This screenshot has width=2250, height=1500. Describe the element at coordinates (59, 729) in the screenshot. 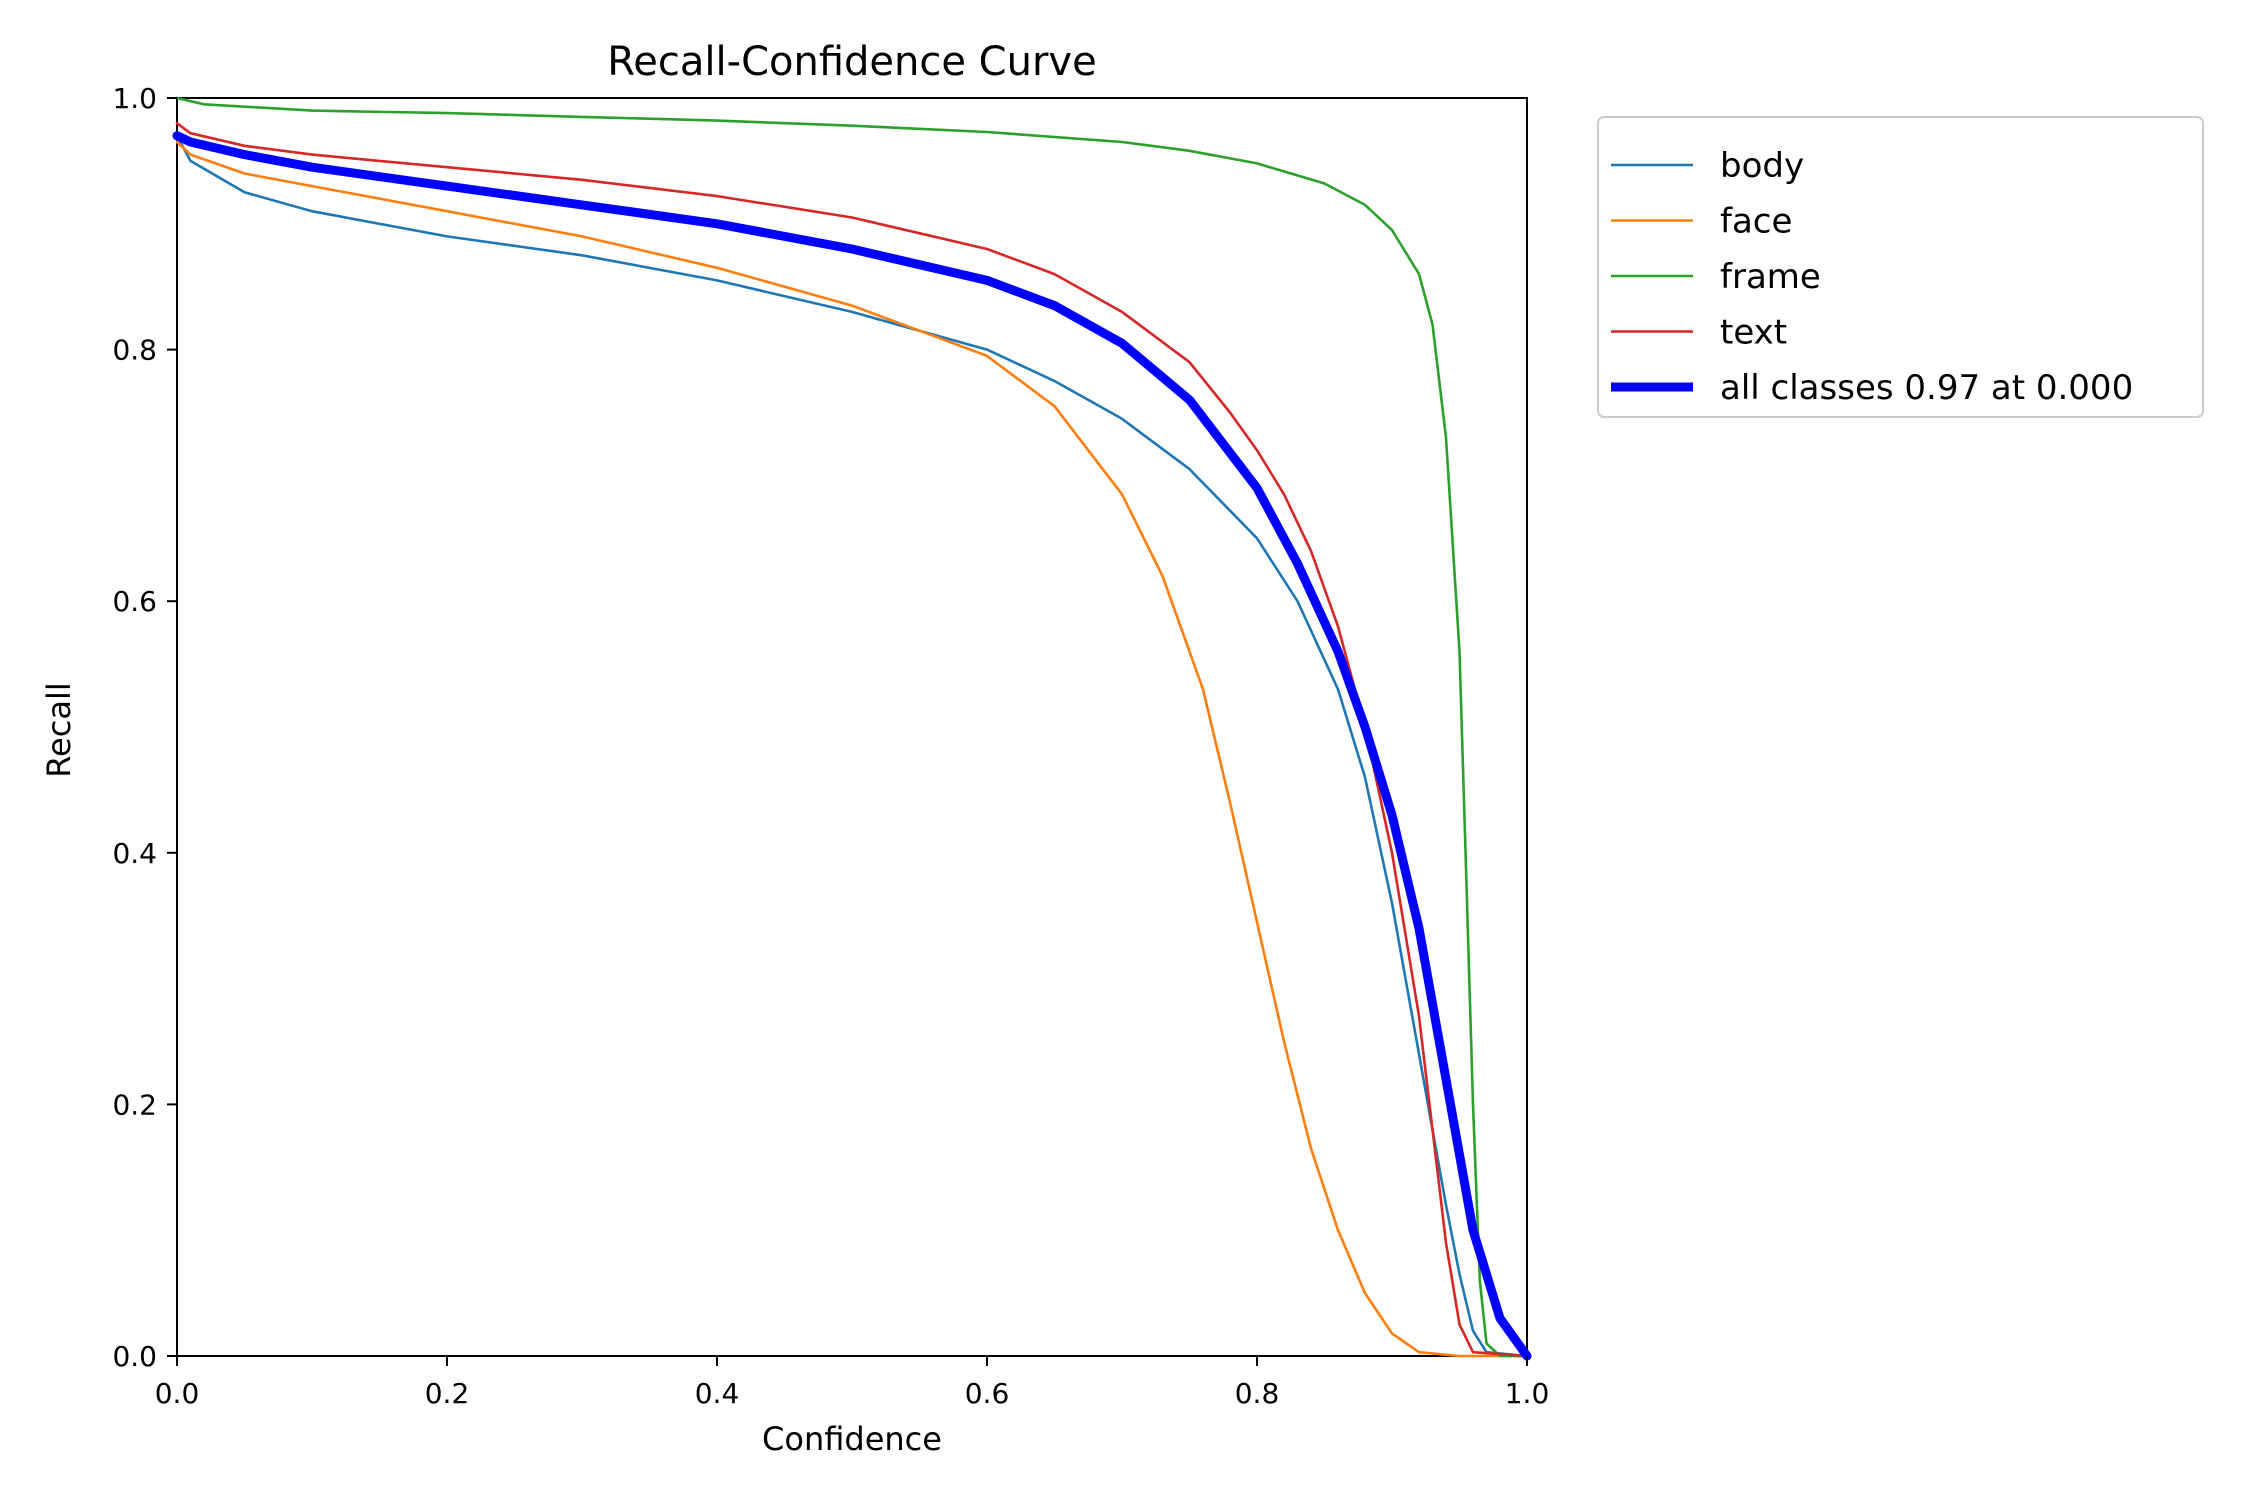

I see `y-axis-label: Recall` at that location.